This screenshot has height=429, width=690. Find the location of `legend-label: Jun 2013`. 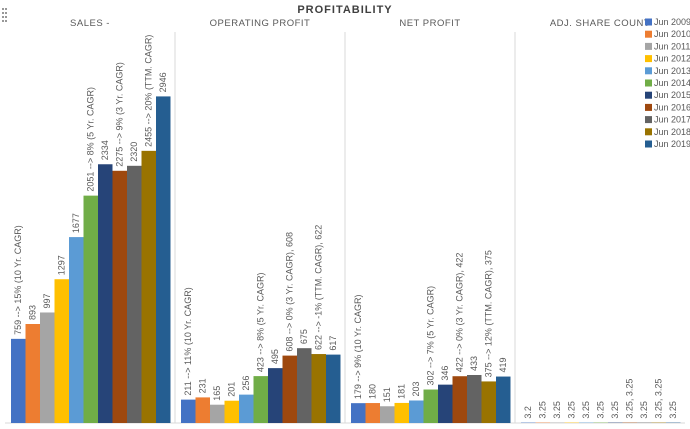

legend-label: Jun 2013 is located at coordinates (672, 71).